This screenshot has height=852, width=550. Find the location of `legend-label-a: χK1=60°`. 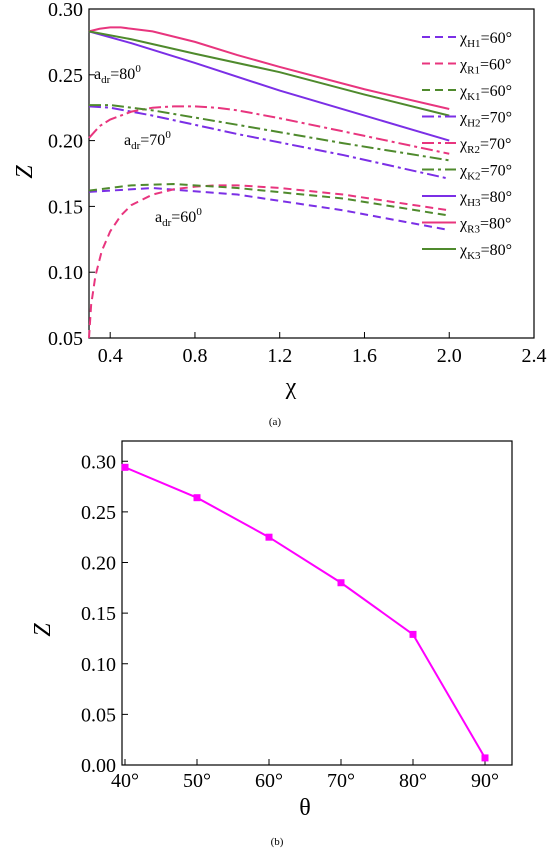

legend-label-a: χK1=60° is located at coordinates (485, 93).